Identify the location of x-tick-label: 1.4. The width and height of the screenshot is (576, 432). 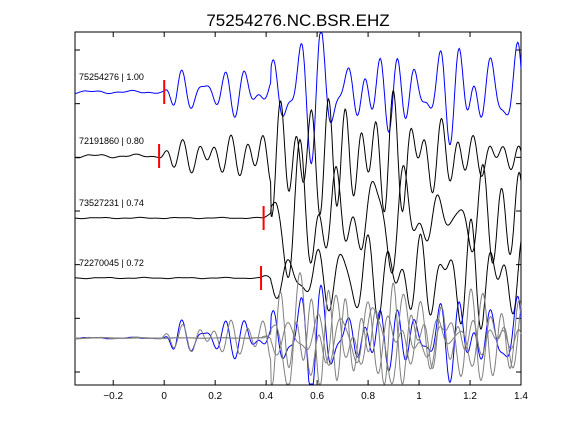
(521, 396).